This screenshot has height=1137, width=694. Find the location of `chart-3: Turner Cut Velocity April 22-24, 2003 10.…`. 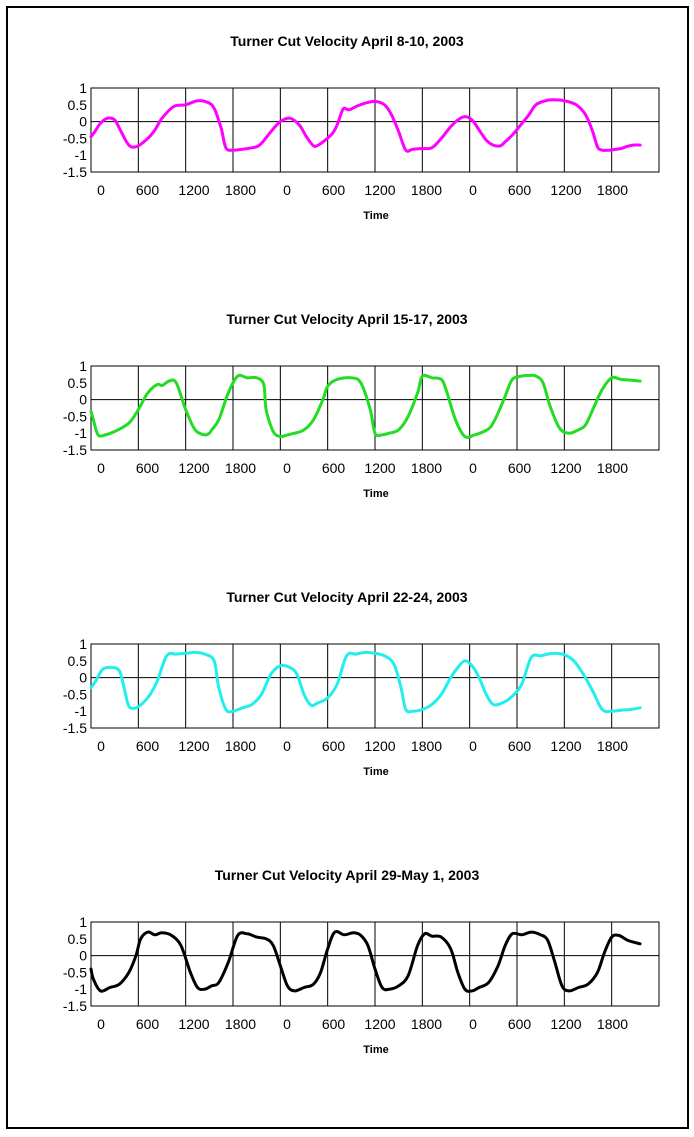

chart-3: Turner Cut Velocity April 22-24, 2003 10.… is located at coordinates (361, 683).